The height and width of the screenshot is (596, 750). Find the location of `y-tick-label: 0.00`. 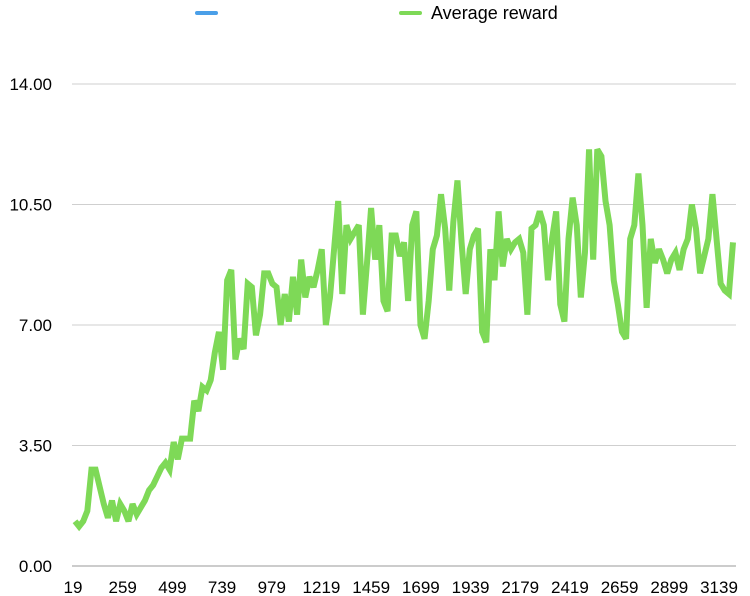

y-tick-label: 0.00 is located at coordinates (35, 566).